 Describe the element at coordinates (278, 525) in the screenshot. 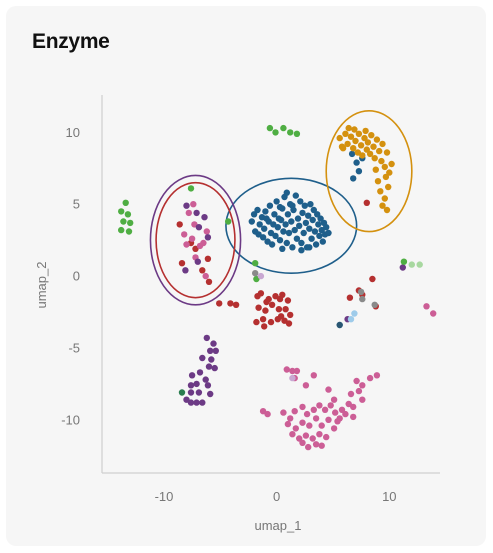

I see `x-axis-label: umap_1` at that location.